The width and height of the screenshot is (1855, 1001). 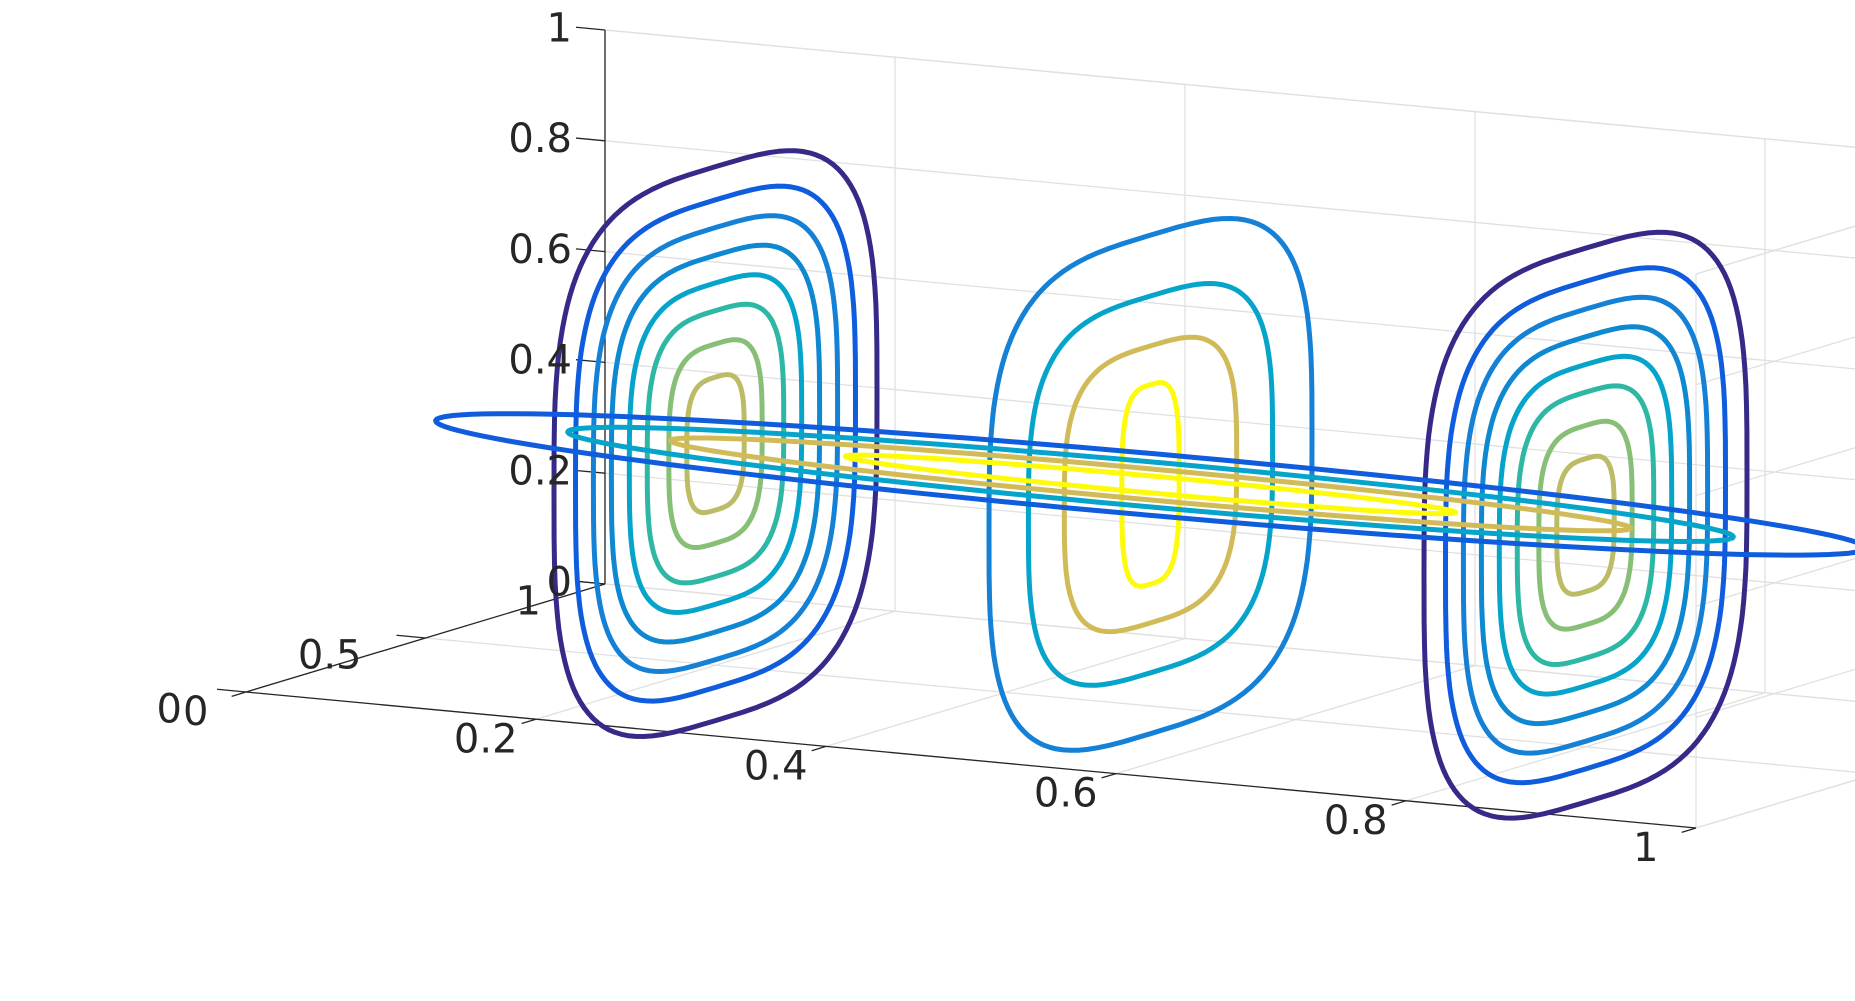 What do you see at coordinates (971, 760) in the screenshot?
I see `x-axis-line` at bounding box center [971, 760].